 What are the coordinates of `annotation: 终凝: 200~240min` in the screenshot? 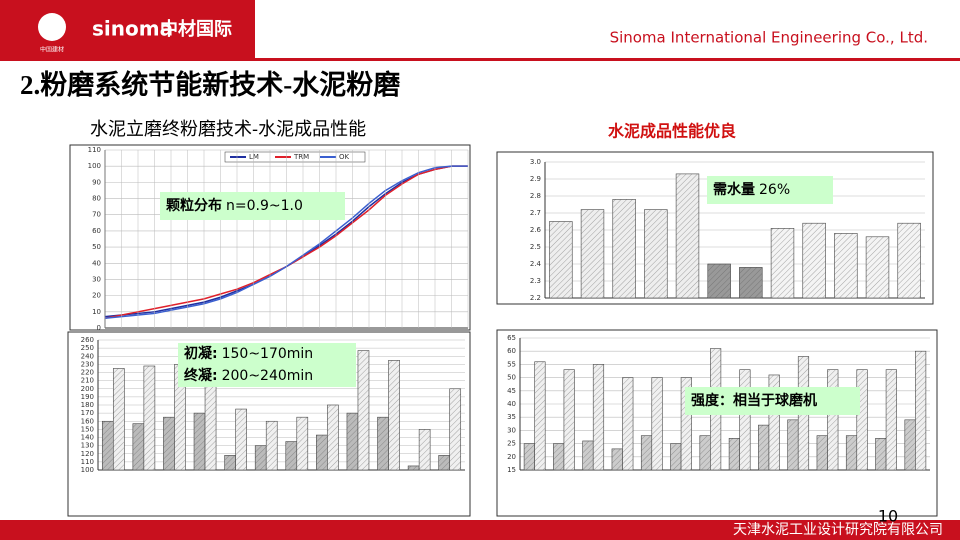 It's located at (248, 375).